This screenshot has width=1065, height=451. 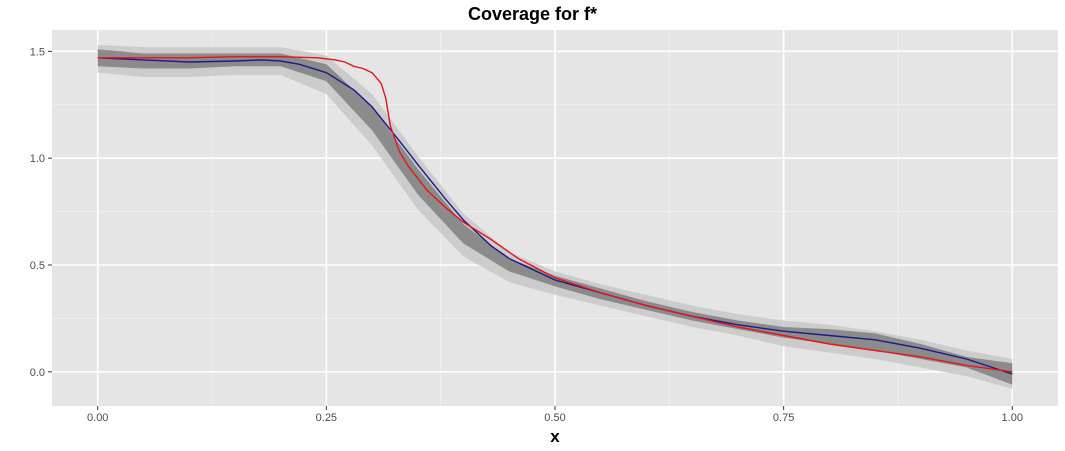 What do you see at coordinates (326, 418) in the screenshot?
I see `x-tick-label: 0.25` at bounding box center [326, 418].